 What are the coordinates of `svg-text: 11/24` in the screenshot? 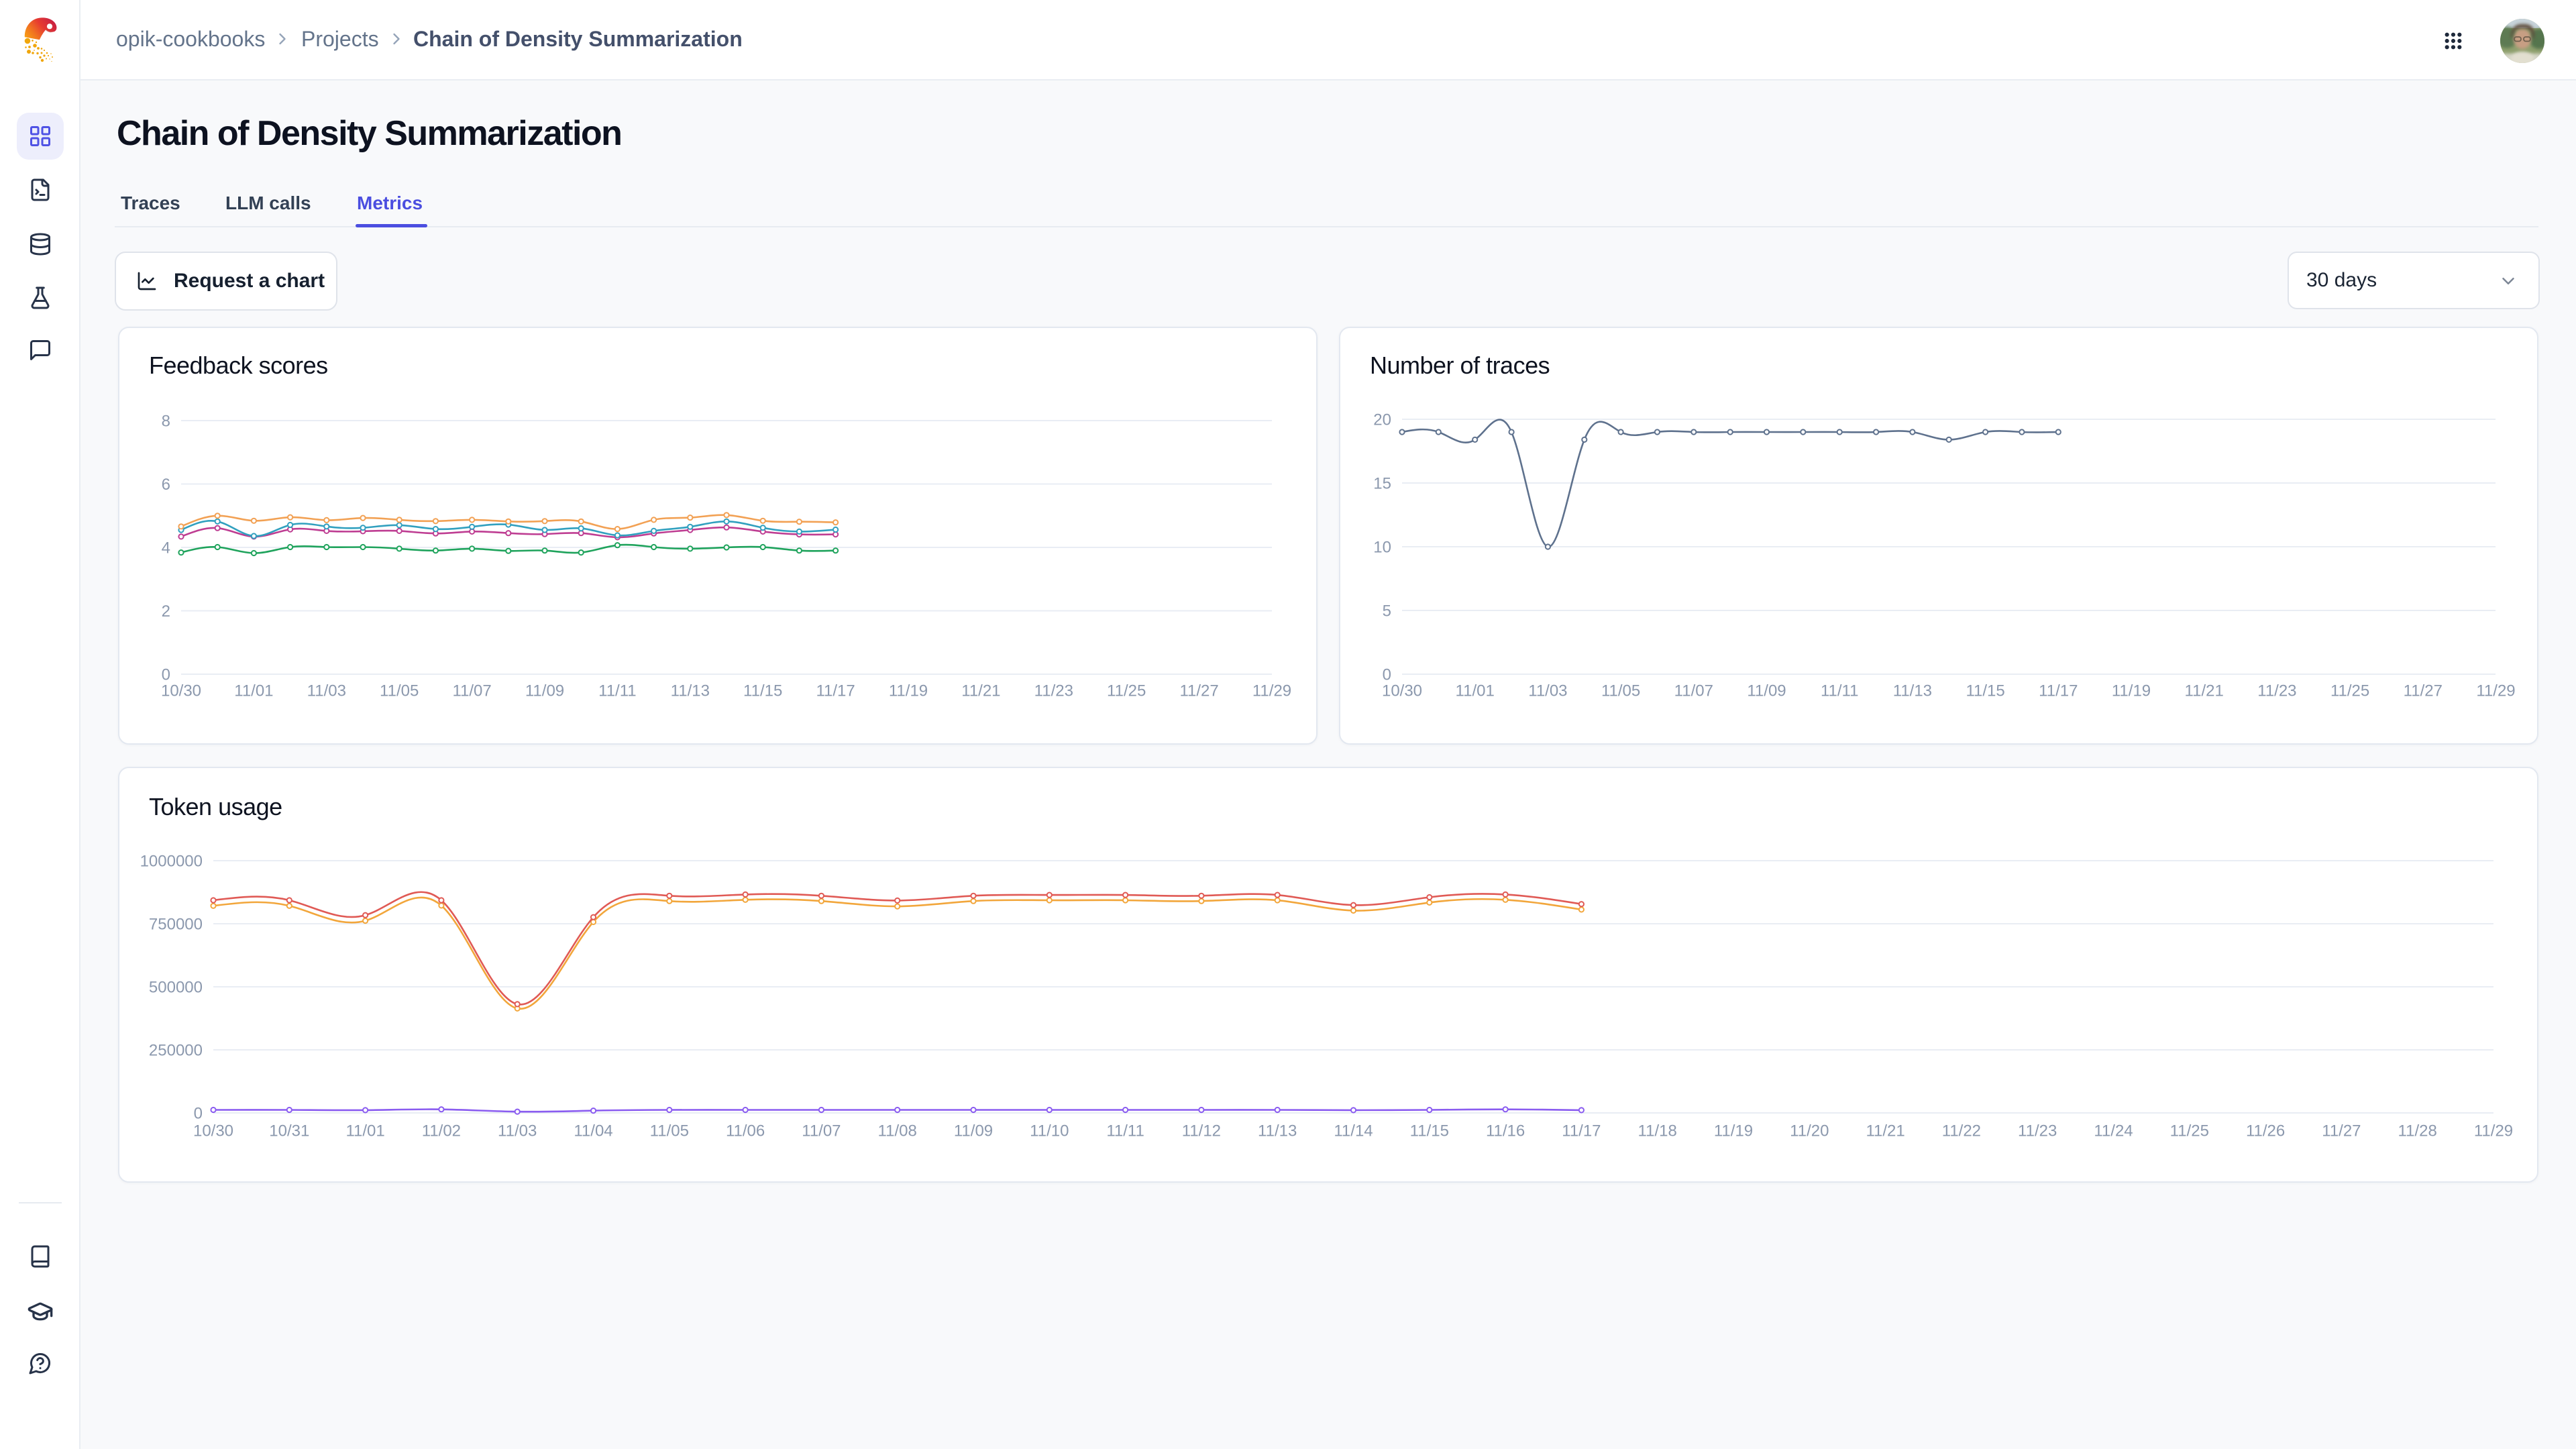 It's located at (2113, 1131).